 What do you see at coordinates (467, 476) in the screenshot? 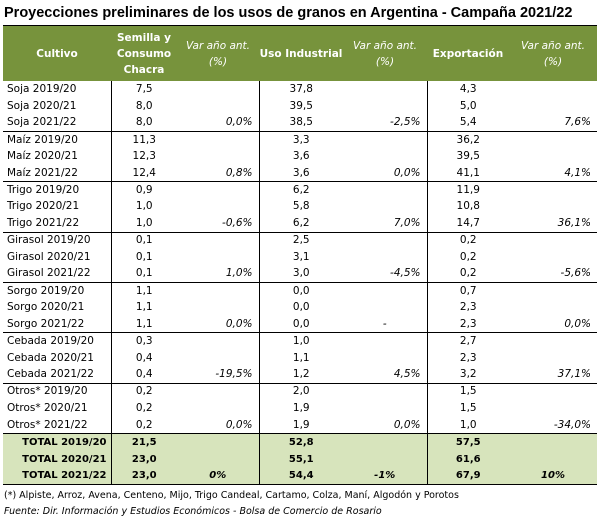
I see `export-cell: 67,9` at bounding box center [467, 476].